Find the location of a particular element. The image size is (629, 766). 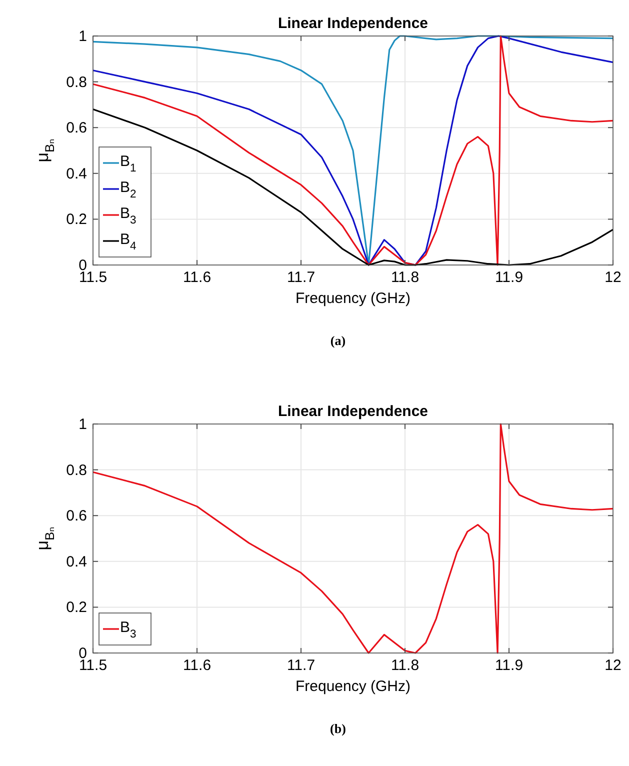

legend-label: B$_{1}$ is located at coordinates (128, 163).